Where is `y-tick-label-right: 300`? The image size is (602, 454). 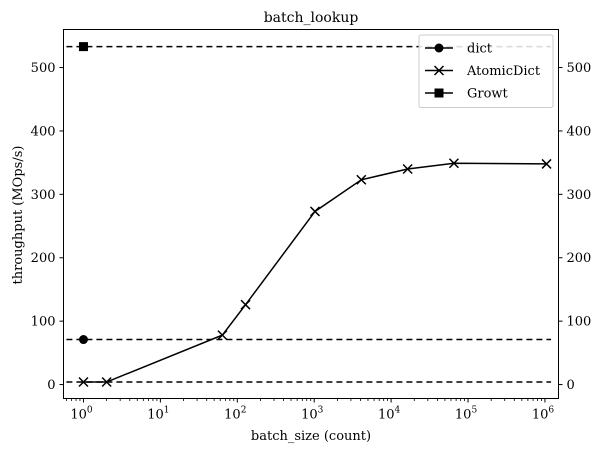
y-tick-label-right: 300 is located at coordinates (579, 195).